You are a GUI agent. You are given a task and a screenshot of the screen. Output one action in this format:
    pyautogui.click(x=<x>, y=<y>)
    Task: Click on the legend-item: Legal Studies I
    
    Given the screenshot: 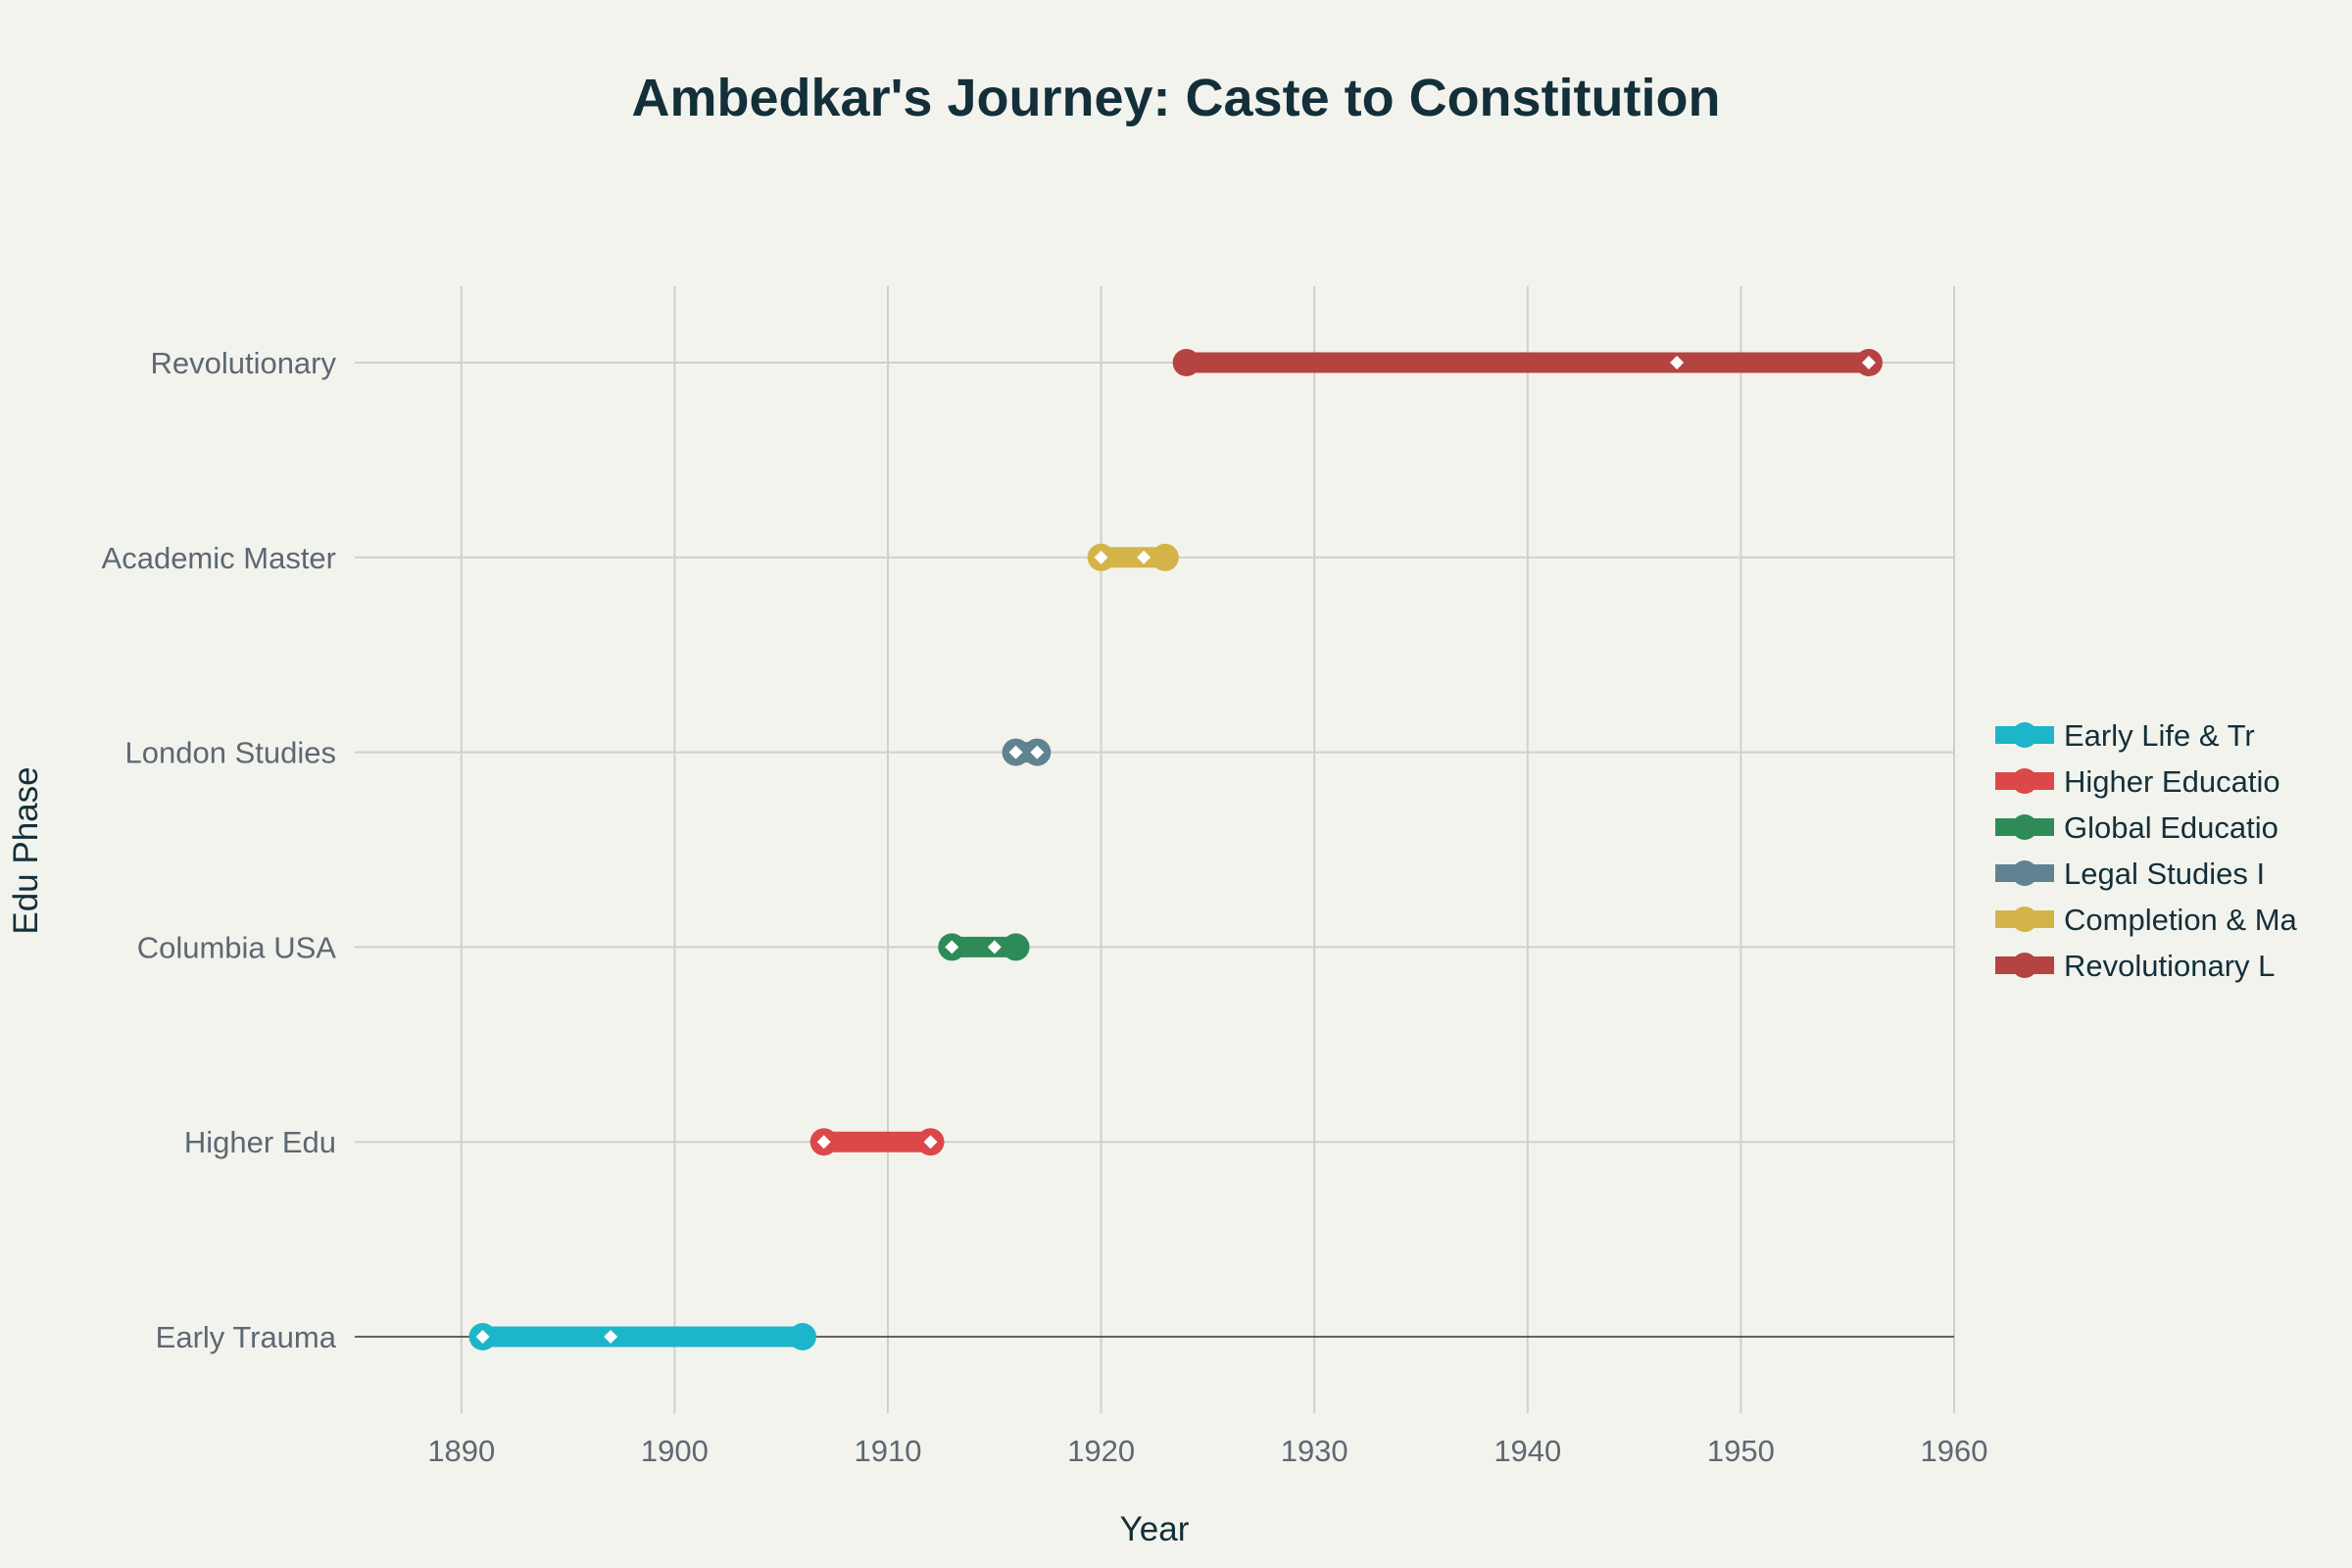 What is the action you would take?
    pyautogui.click(x=2130, y=874)
    